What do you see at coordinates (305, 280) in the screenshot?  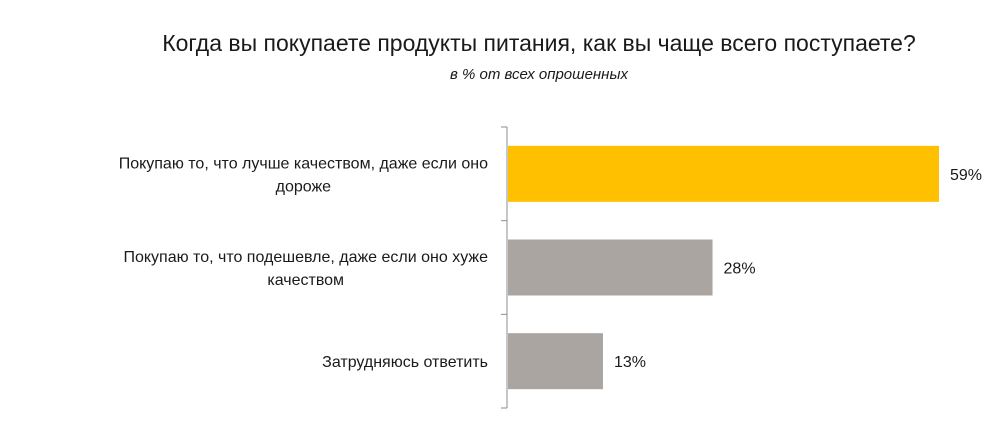 I see `category-label: качеством` at bounding box center [305, 280].